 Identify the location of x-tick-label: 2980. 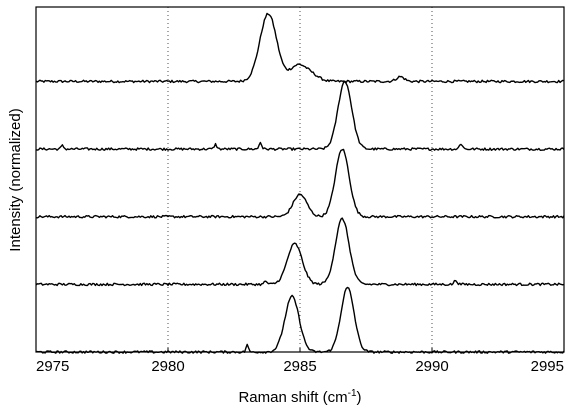
(167, 366).